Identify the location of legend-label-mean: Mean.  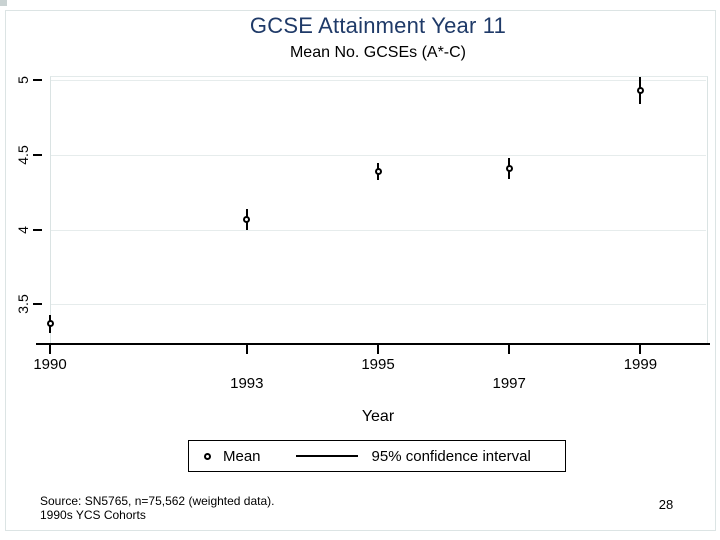
(242, 456).